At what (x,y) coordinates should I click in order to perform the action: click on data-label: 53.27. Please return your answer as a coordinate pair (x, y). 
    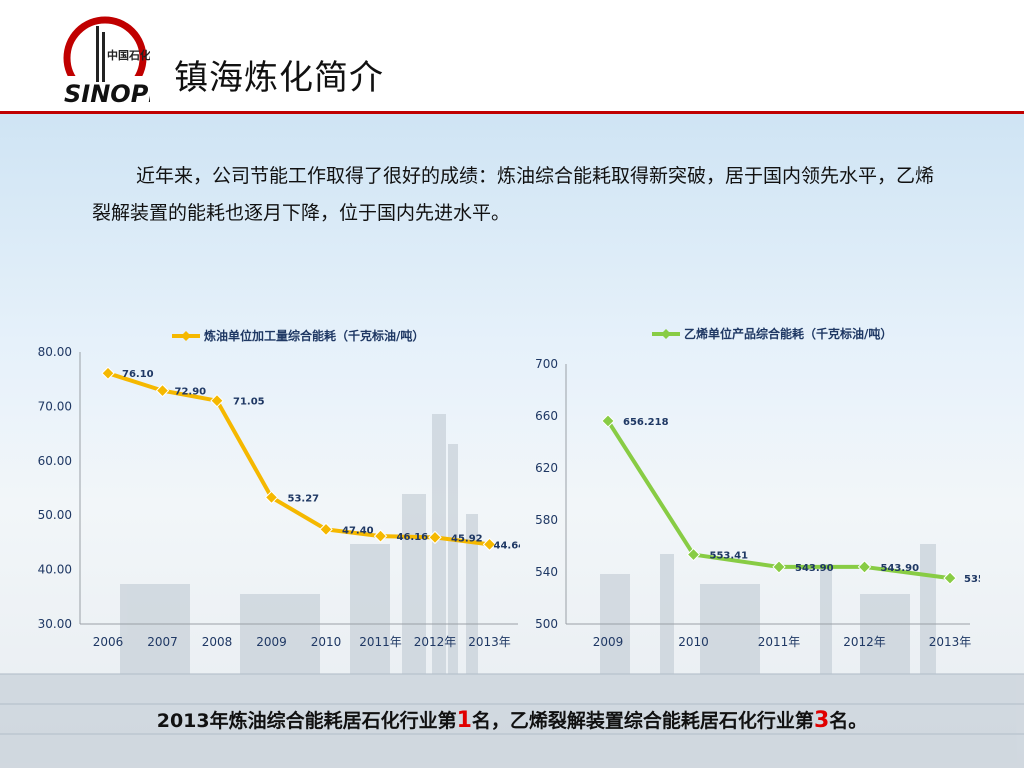
    Looking at the image, I should click on (304, 498).